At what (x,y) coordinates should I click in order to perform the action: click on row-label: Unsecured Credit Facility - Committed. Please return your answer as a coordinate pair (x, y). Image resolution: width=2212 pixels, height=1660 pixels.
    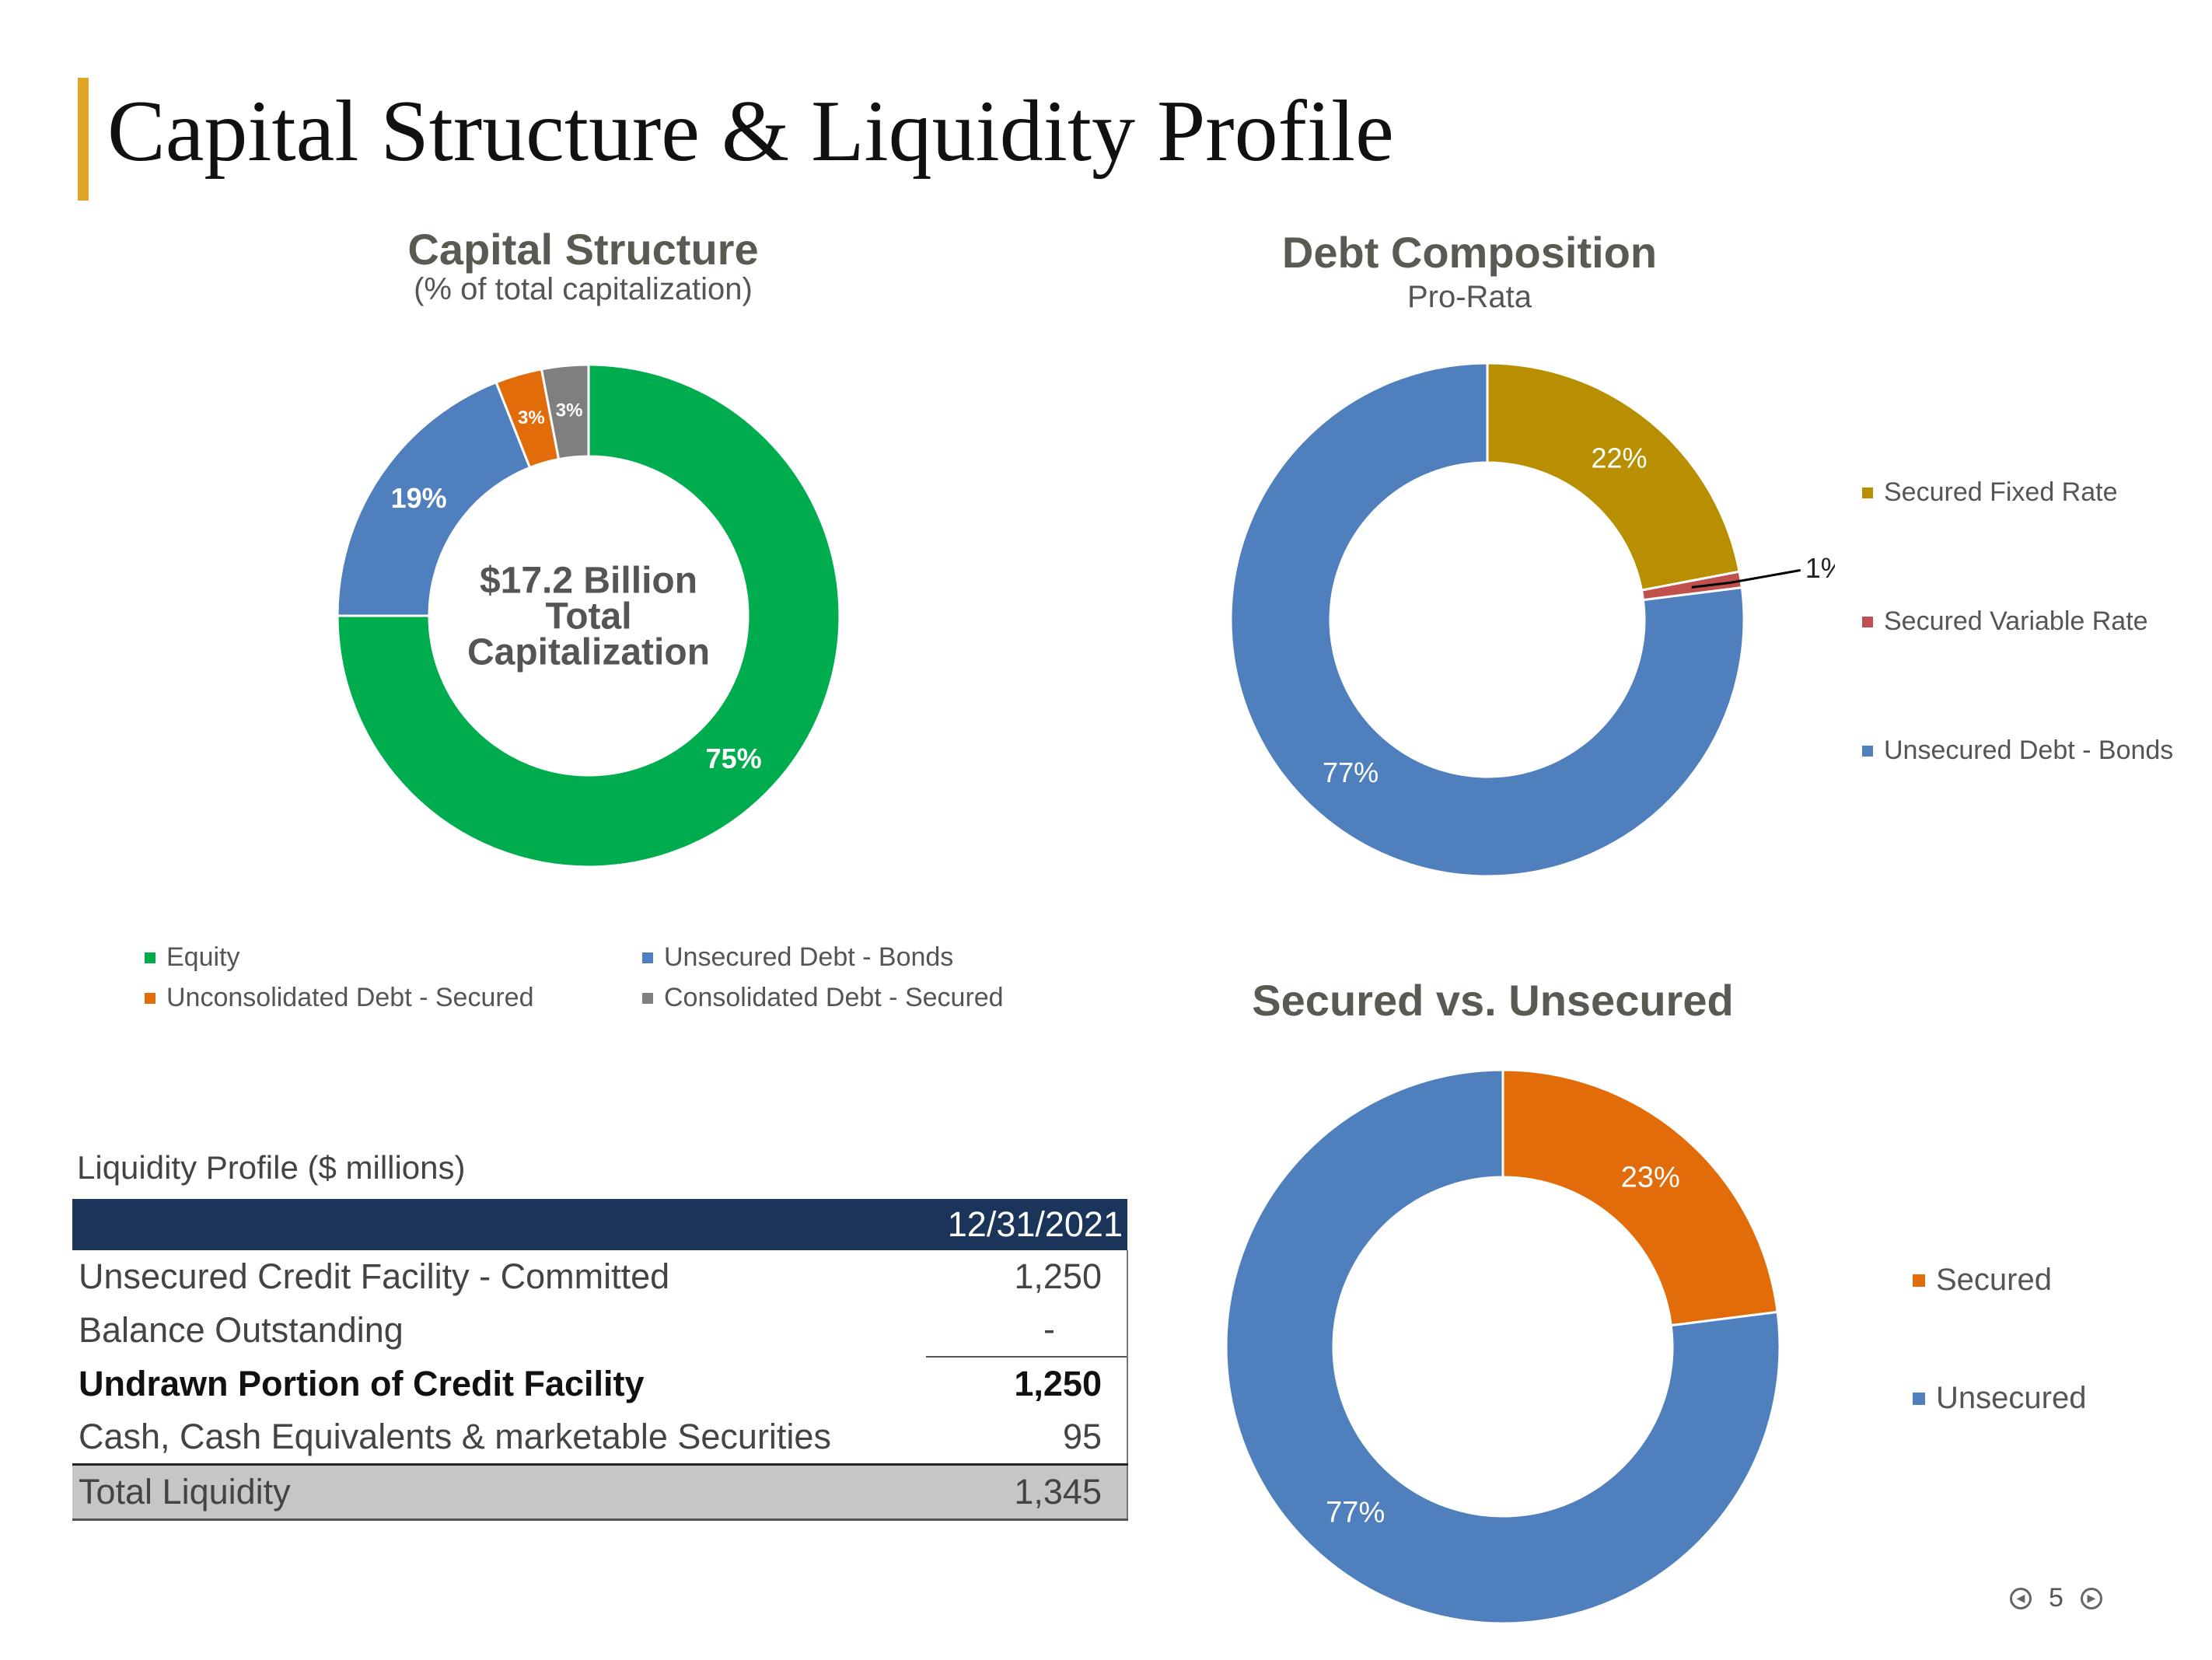
    Looking at the image, I should click on (374, 1276).